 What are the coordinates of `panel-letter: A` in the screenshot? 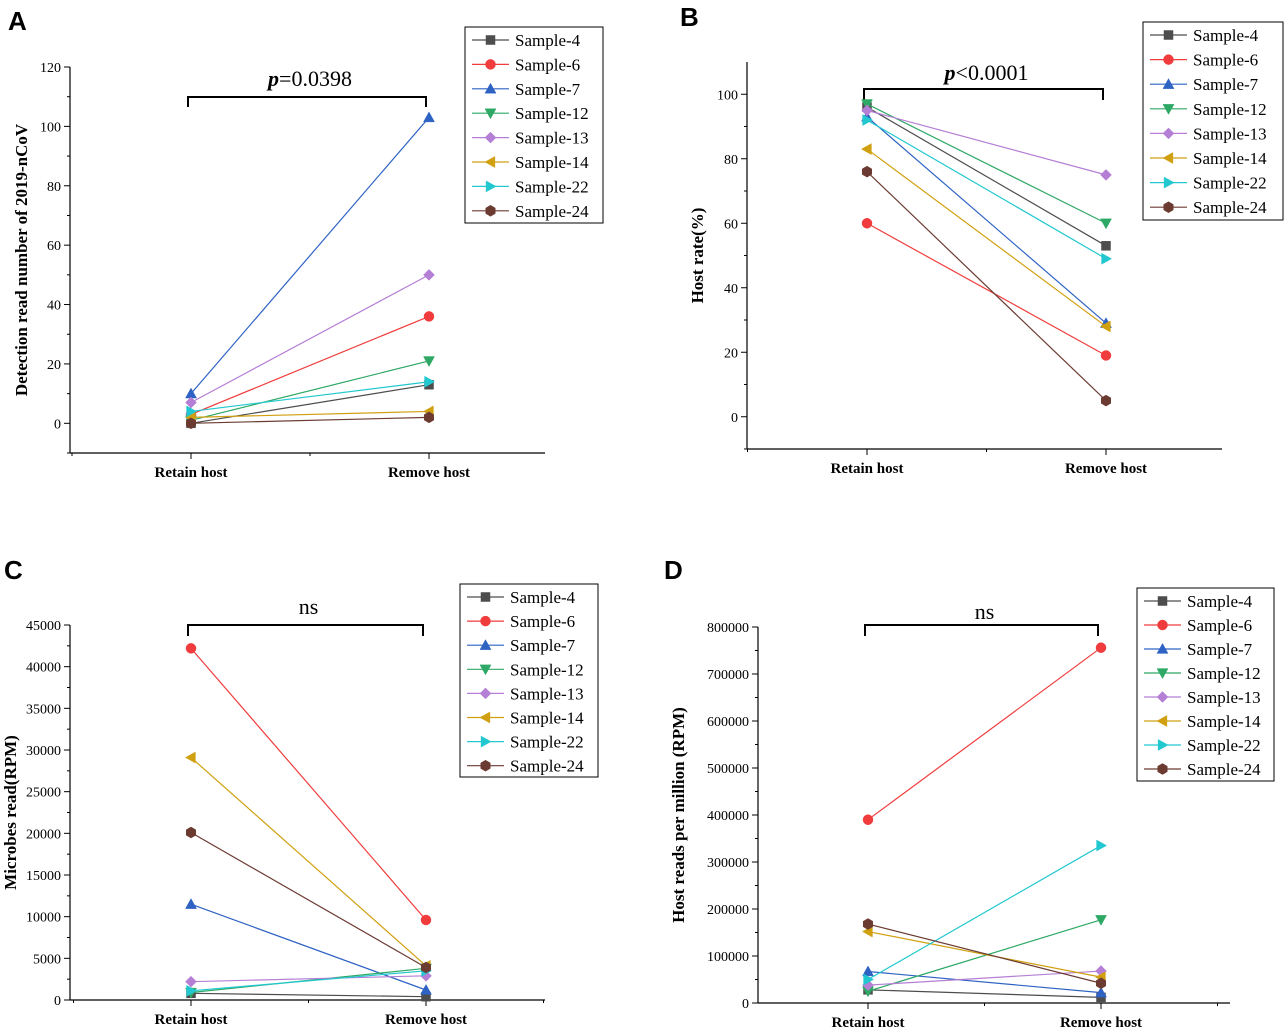 It's located at (17, 21).